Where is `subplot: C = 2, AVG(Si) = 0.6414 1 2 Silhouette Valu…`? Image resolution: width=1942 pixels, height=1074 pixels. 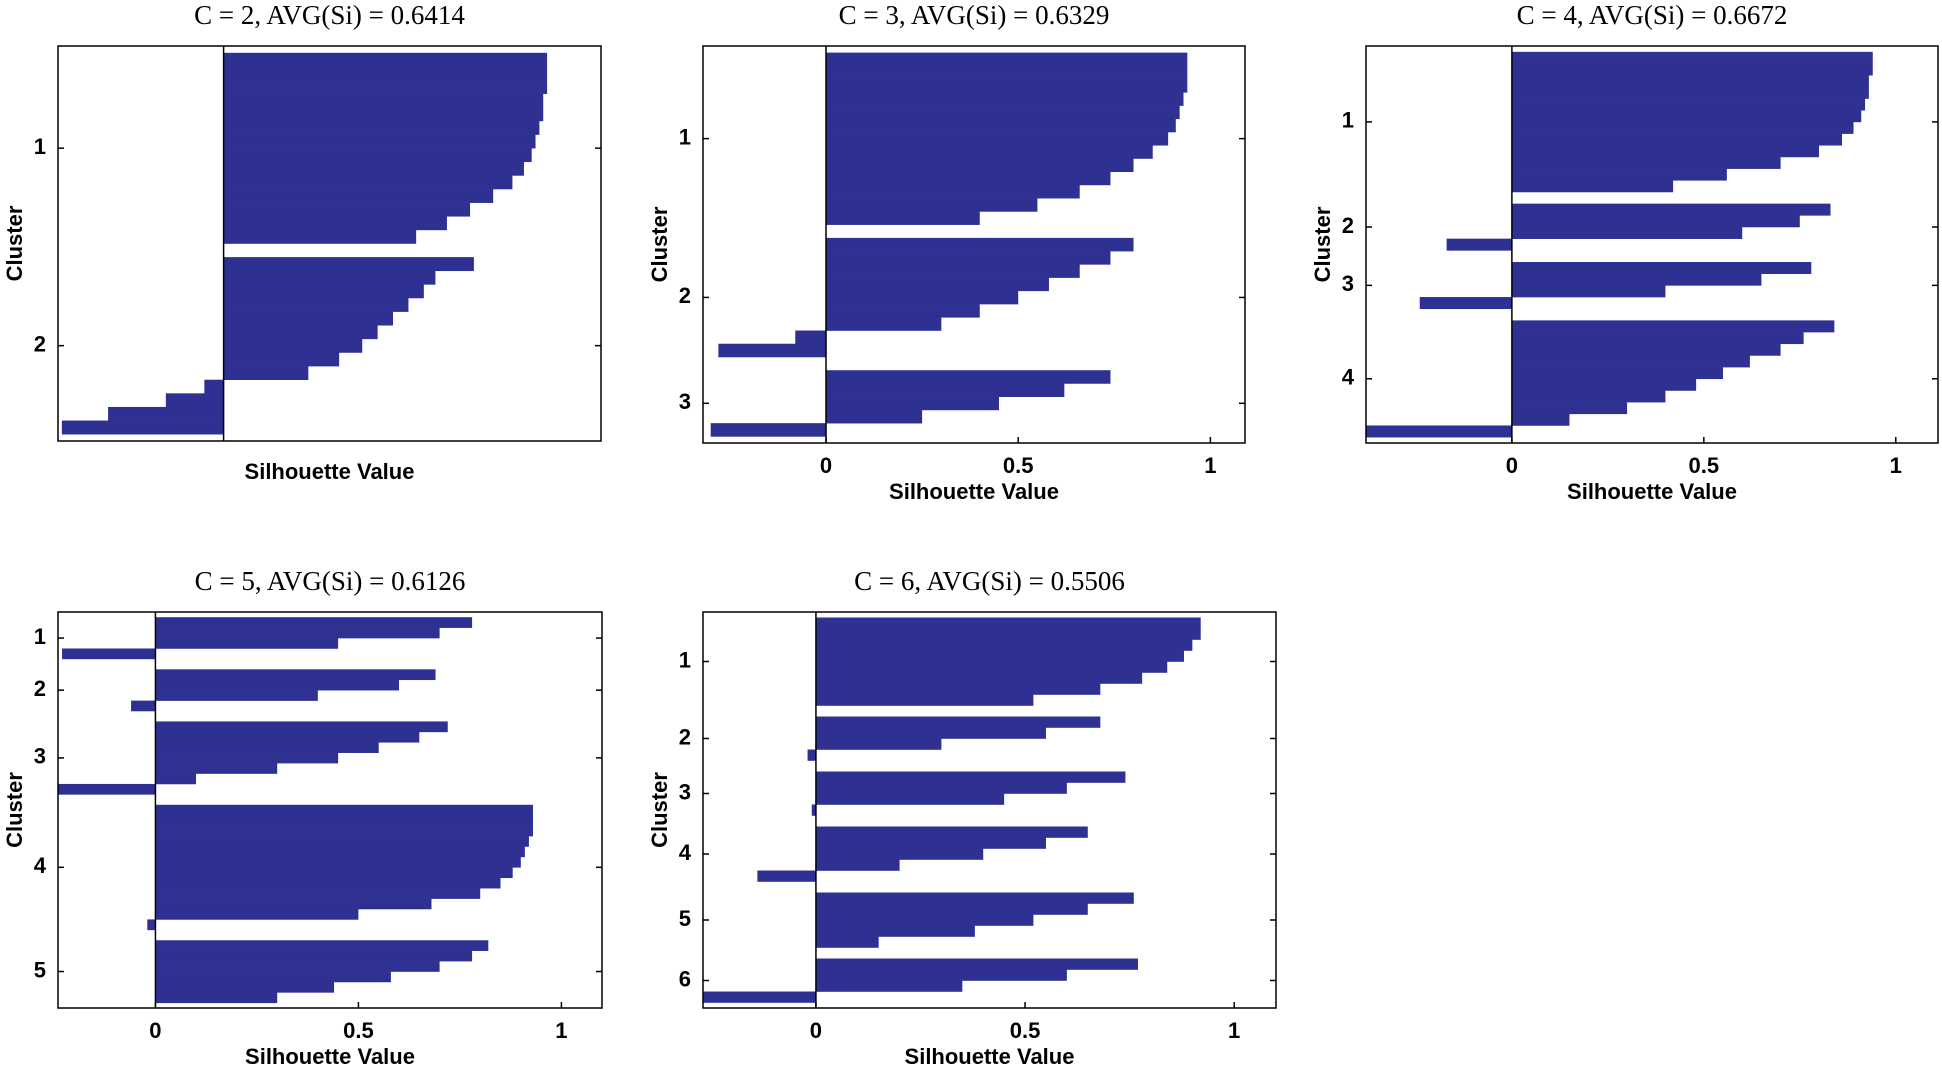 subplot: C = 2, AVG(Si) = 0.6414 1 2 Silhouette Valu… is located at coordinates (302, 242).